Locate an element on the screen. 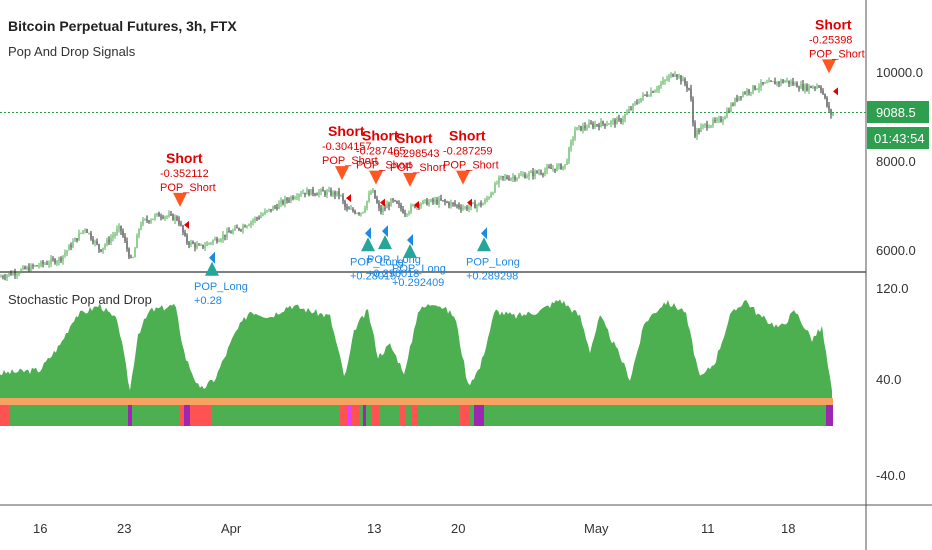  time-tick: 18 is located at coordinates (788, 528).